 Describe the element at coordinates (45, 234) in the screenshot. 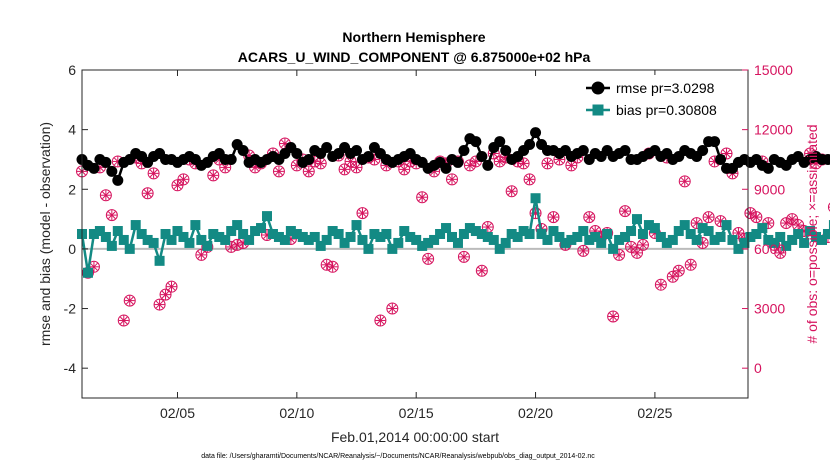

I see `y-axis-left-label: rmse and bias (model - observation)` at that location.